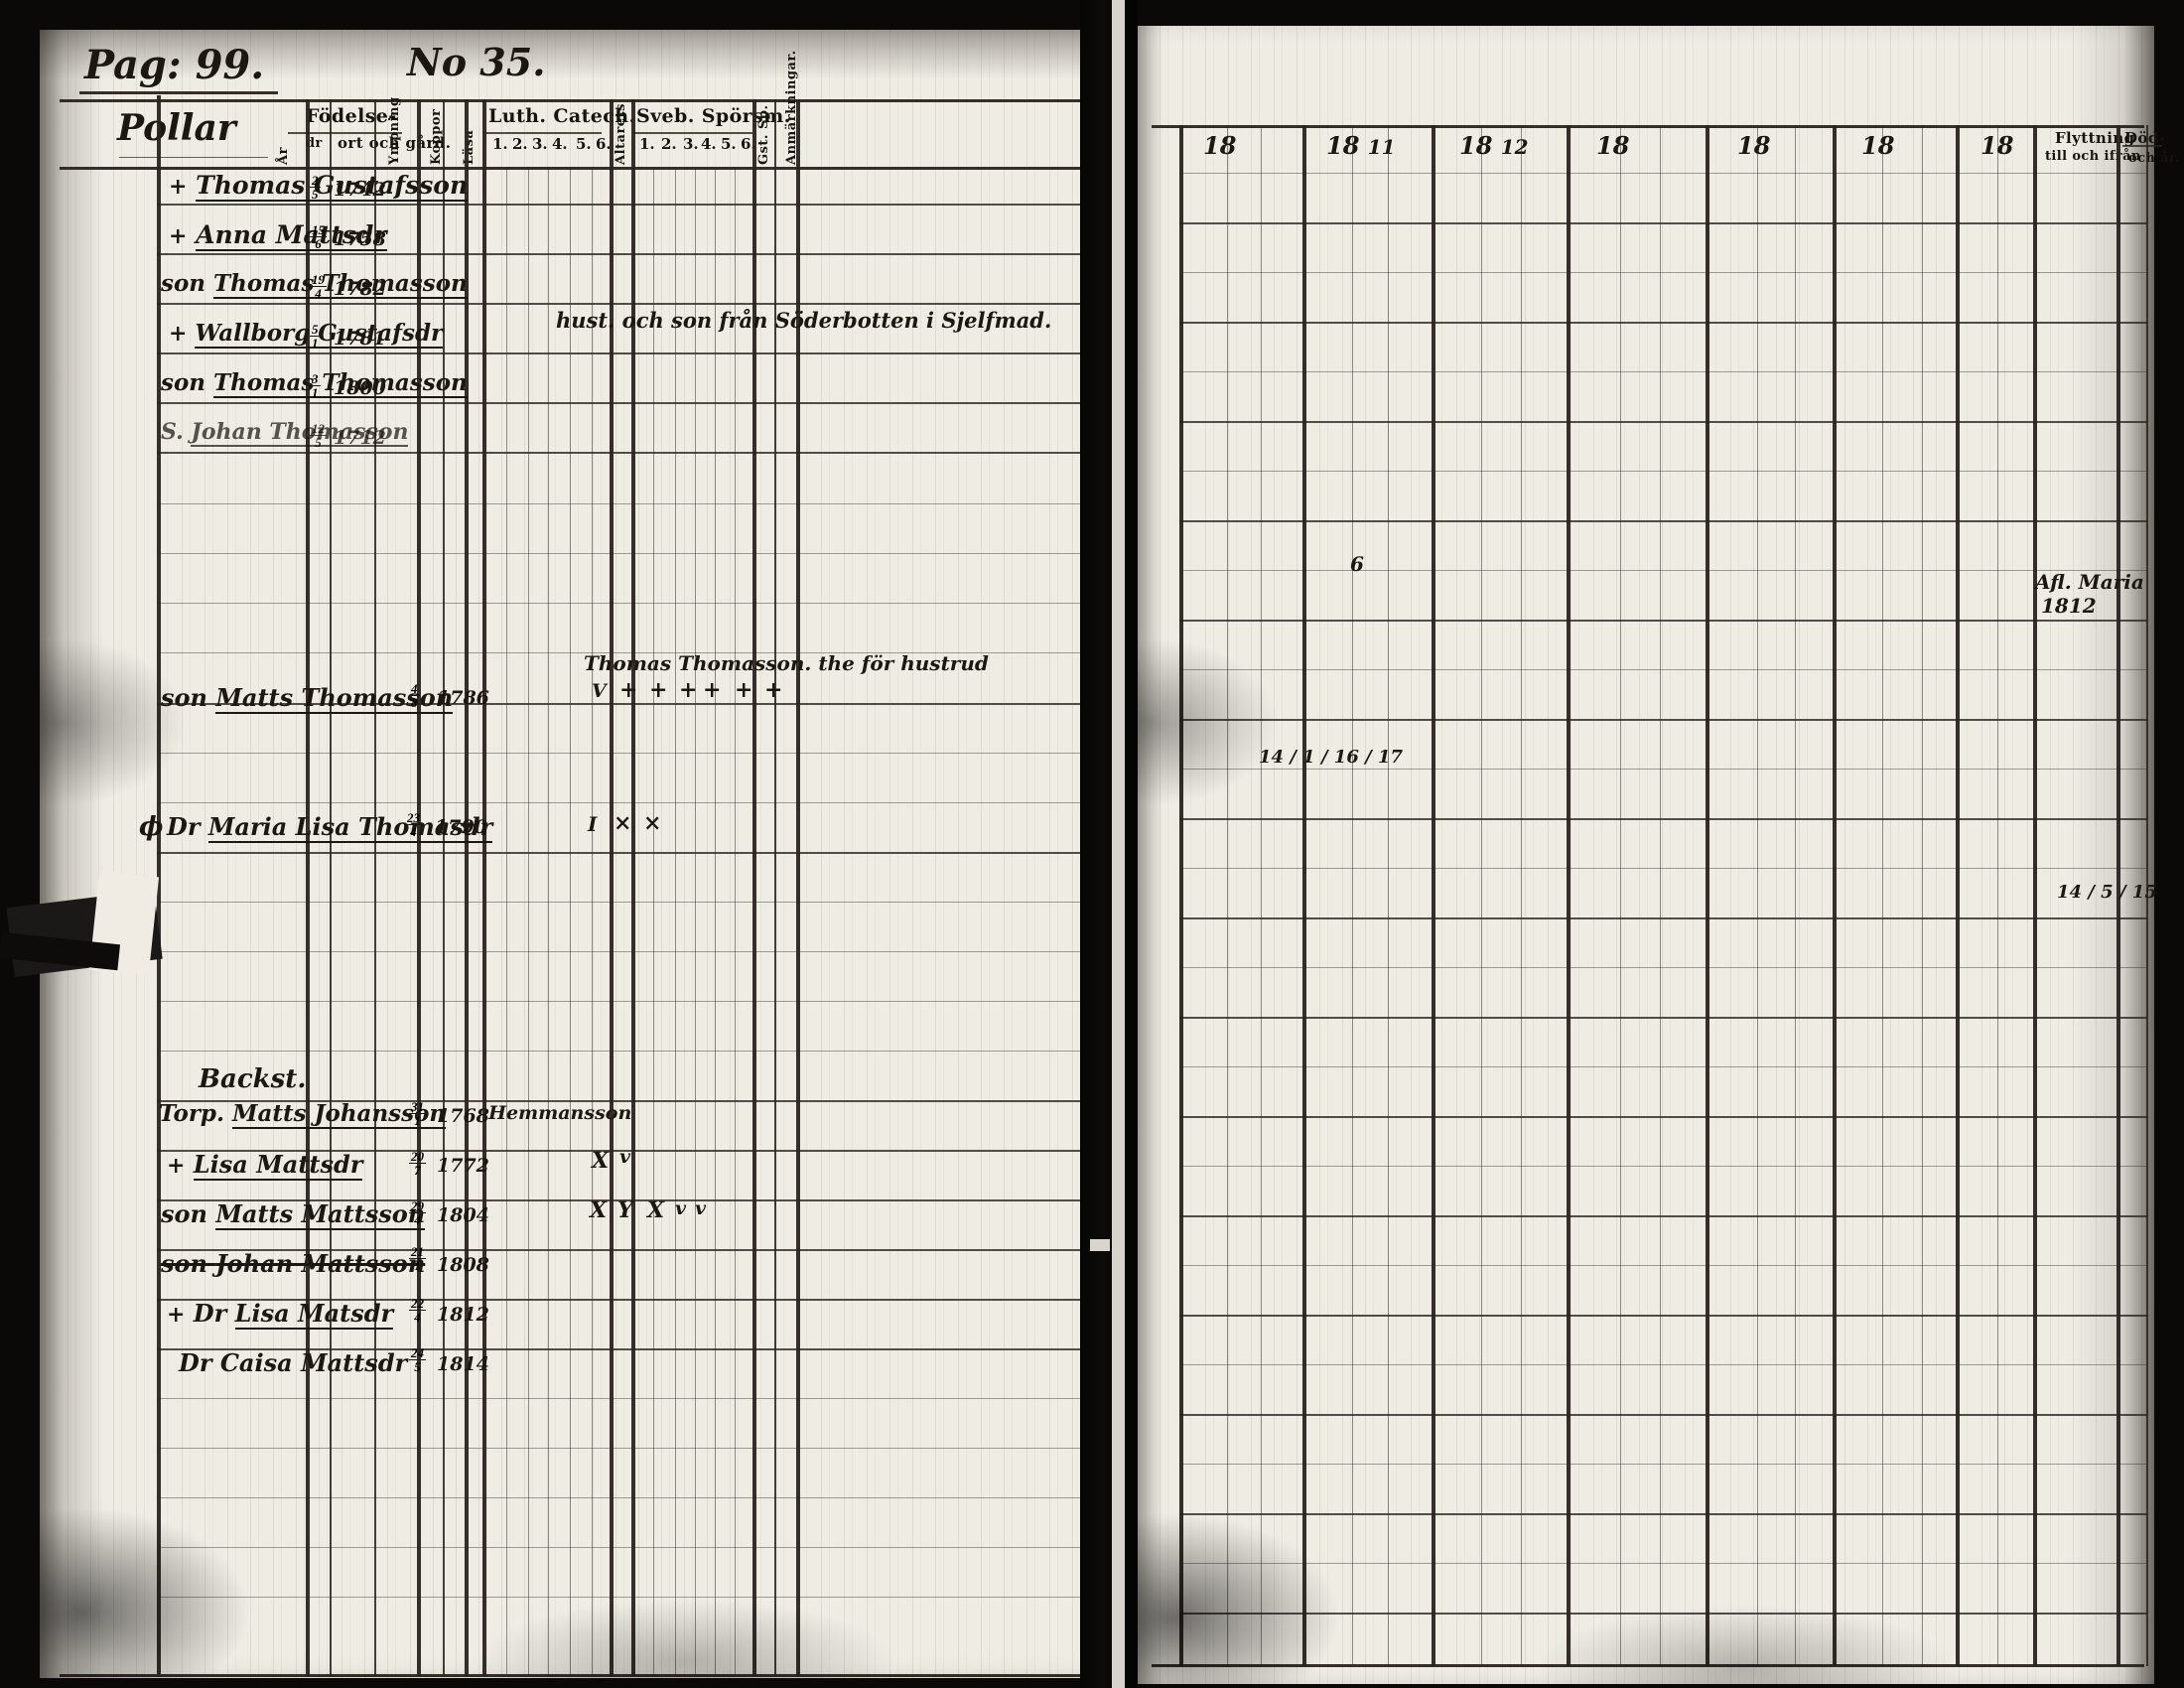 The height and width of the screenshot is (1688, 2184). What do you see at coordinates (463, 1215) in the screenshot?
I see `birth-year: 1804` at bounding box center [463, 1215].